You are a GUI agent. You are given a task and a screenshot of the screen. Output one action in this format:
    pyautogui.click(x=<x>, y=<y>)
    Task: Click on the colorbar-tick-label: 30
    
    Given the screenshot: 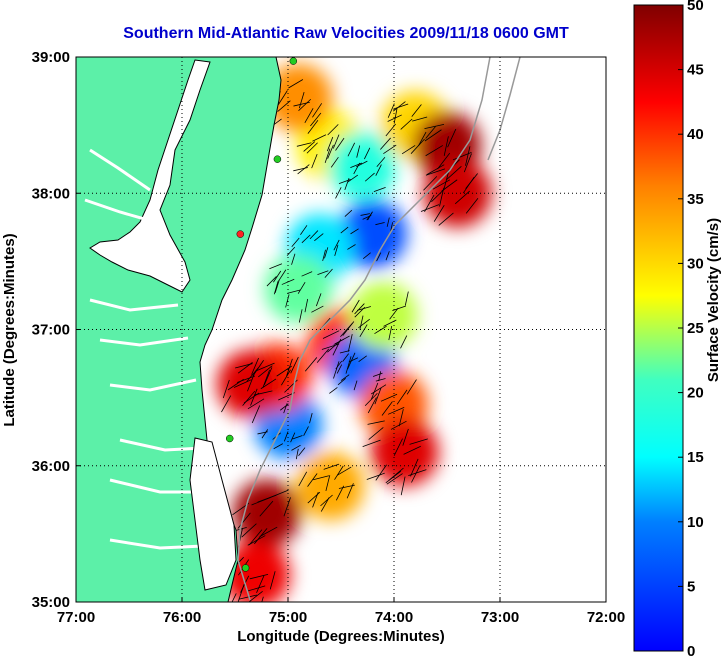 What is the action you would take?
    pyautogui.click(x=695, y=263)
    